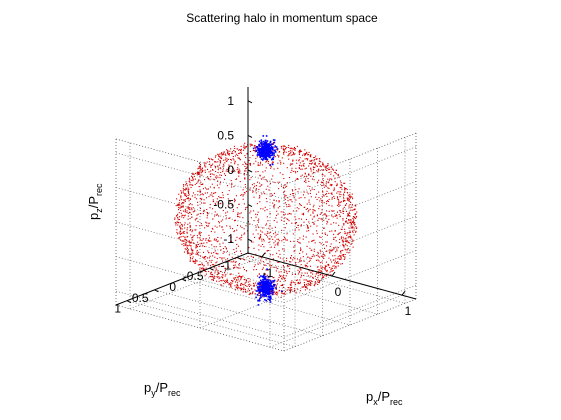 Image resolution: width=561 pixels, height=420 pixels. Describe the element at coordinates (140, 298) in the screenshot. I see `y-tick-label: 0.5` at that location.